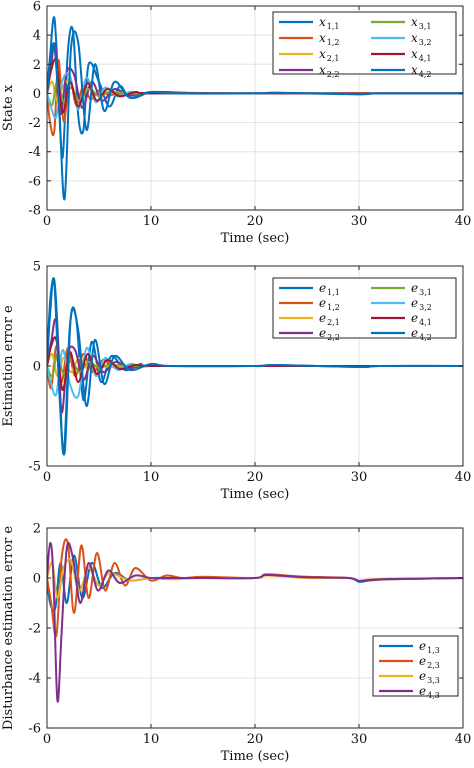  Describe the element at coordinates (34, 467) in the screenshot. I see `y-tick-label: -5` at that location.